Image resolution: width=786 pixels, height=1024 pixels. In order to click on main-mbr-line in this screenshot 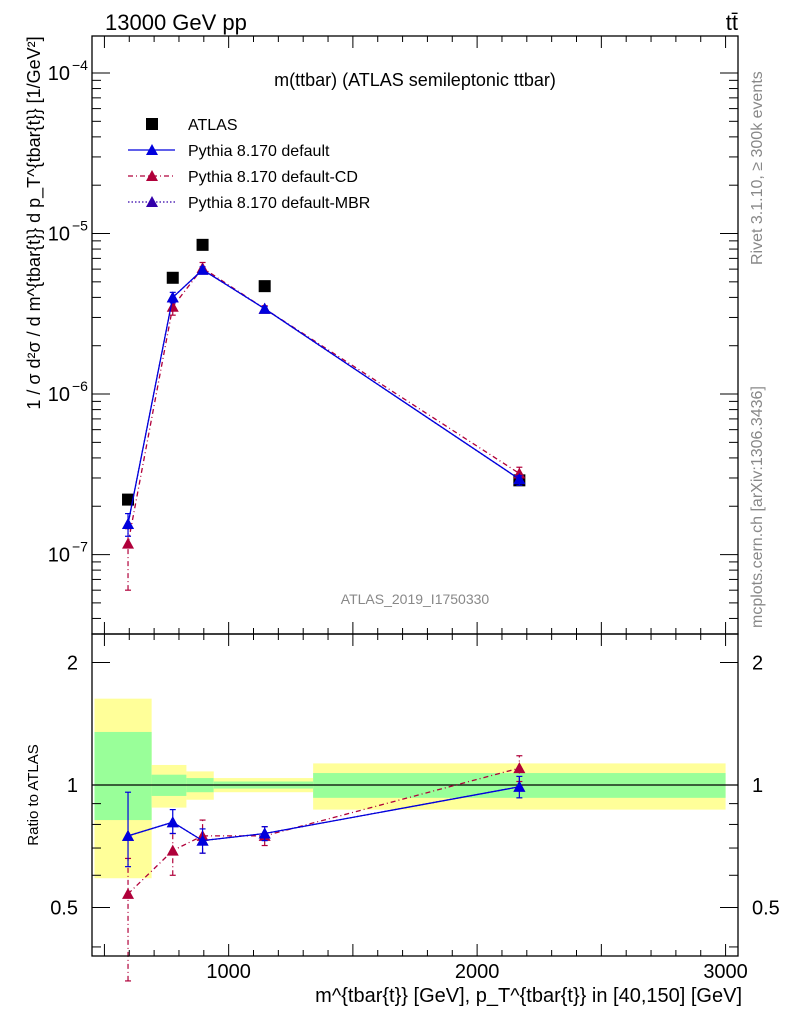, I will do `click(323, 396)`.